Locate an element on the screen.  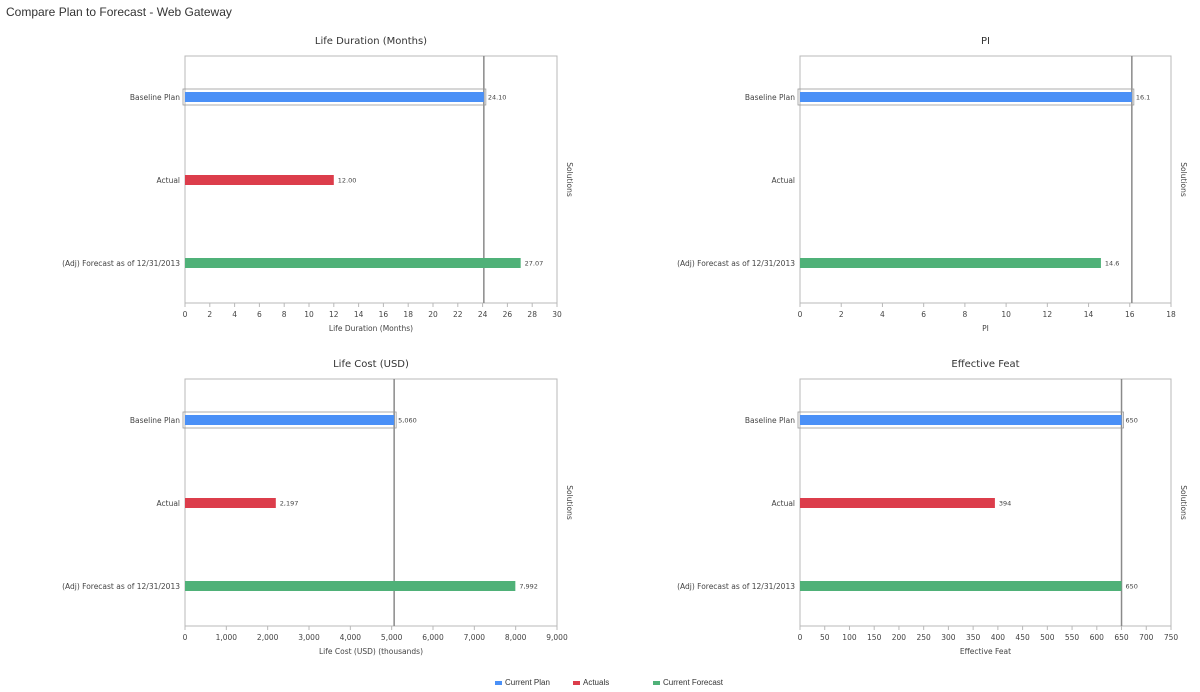
chart-1-x-axis-label: Life Duration (Months) is located at coordinates (371, 328).